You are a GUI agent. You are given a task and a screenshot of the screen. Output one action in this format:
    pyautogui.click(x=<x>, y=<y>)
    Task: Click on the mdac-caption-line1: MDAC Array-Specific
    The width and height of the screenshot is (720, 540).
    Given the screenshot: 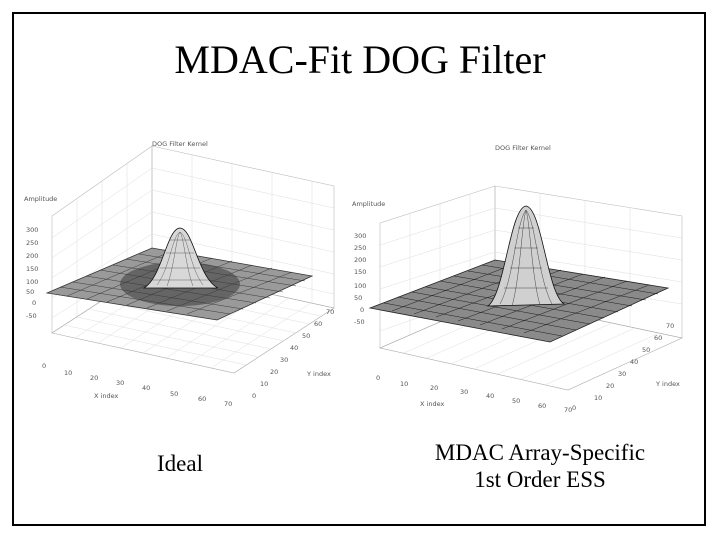 What is the action you would take?
    pyautogui.click(x=540, y=452)
    